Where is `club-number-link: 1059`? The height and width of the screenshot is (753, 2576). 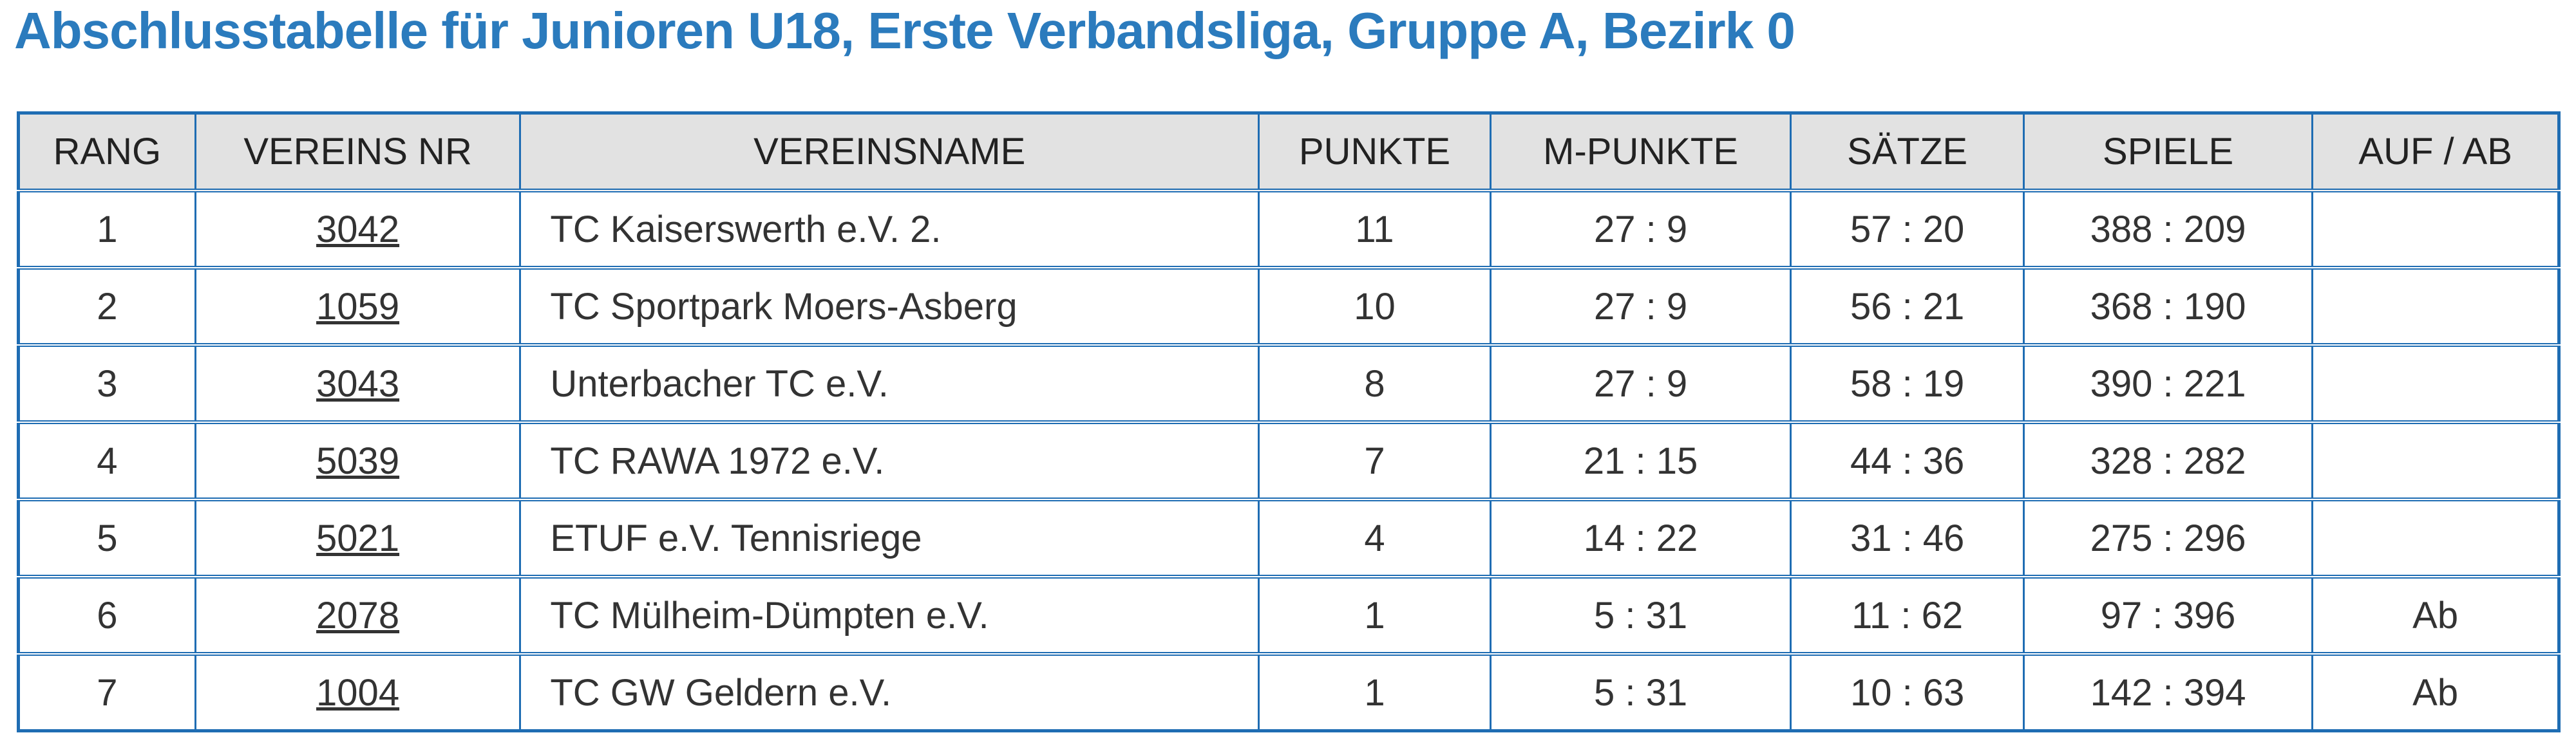
club-number-link: 1059 is located at coordinates (358, 306).